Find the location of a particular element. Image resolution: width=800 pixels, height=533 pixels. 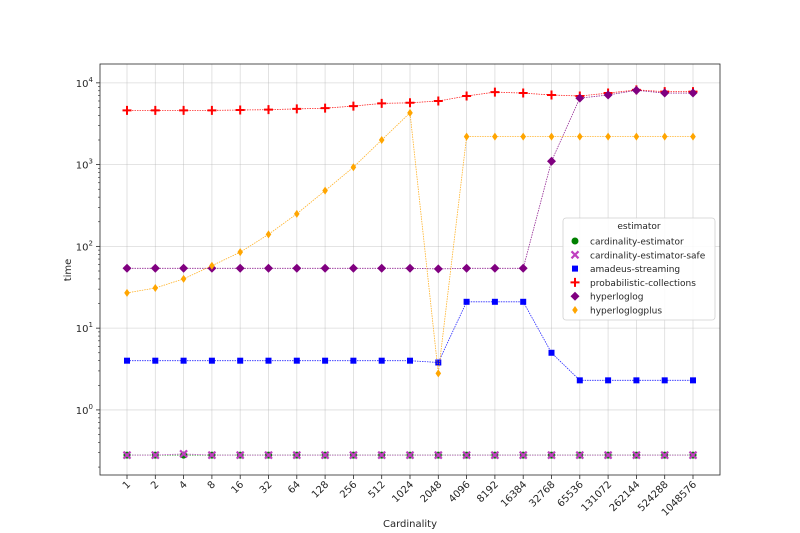

x-tick-label: 2048 is located at coordinates (432, 492).